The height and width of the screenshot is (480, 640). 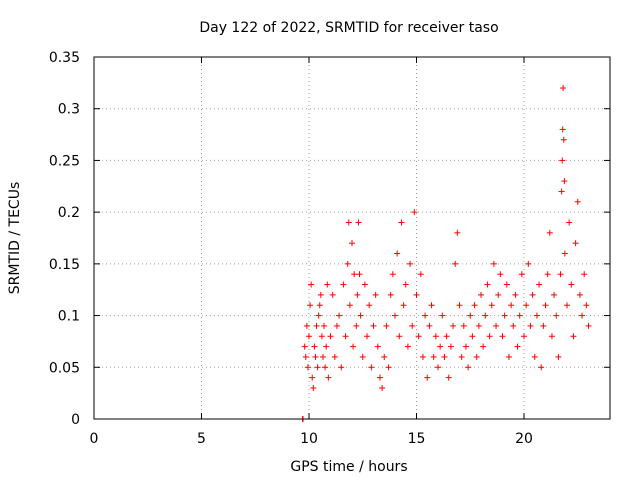 What do you see at coordinates (64, 368) in the screenshot?
I see `y-tick-label: 0.05` at bounding box center [64, 368].